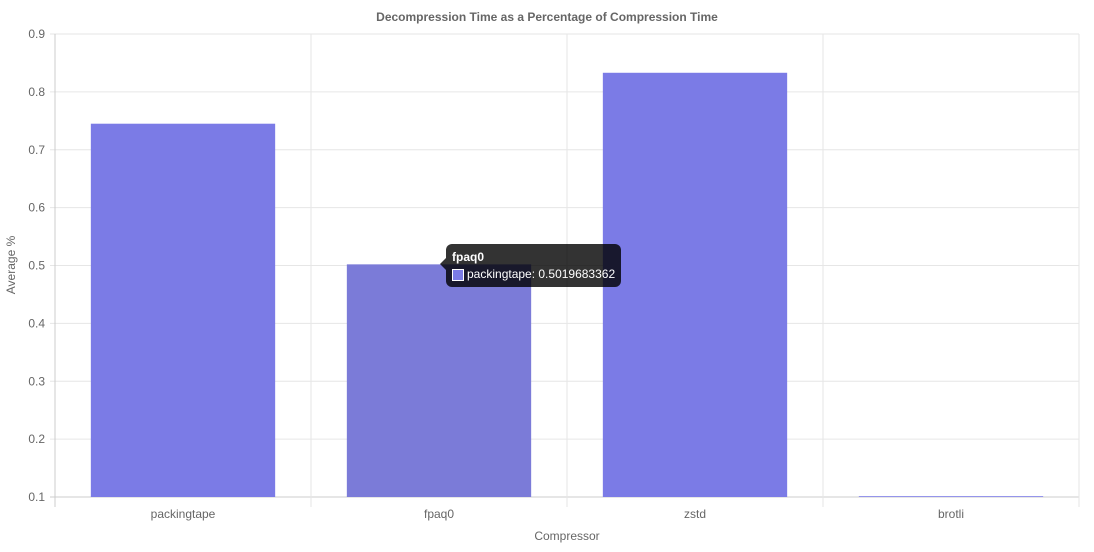 The height and width of the screenshot is (552, 1094). Describe the element at coordinates (36, 92) in the screenshot. I see `y-tick-label: 0.8` at that location.